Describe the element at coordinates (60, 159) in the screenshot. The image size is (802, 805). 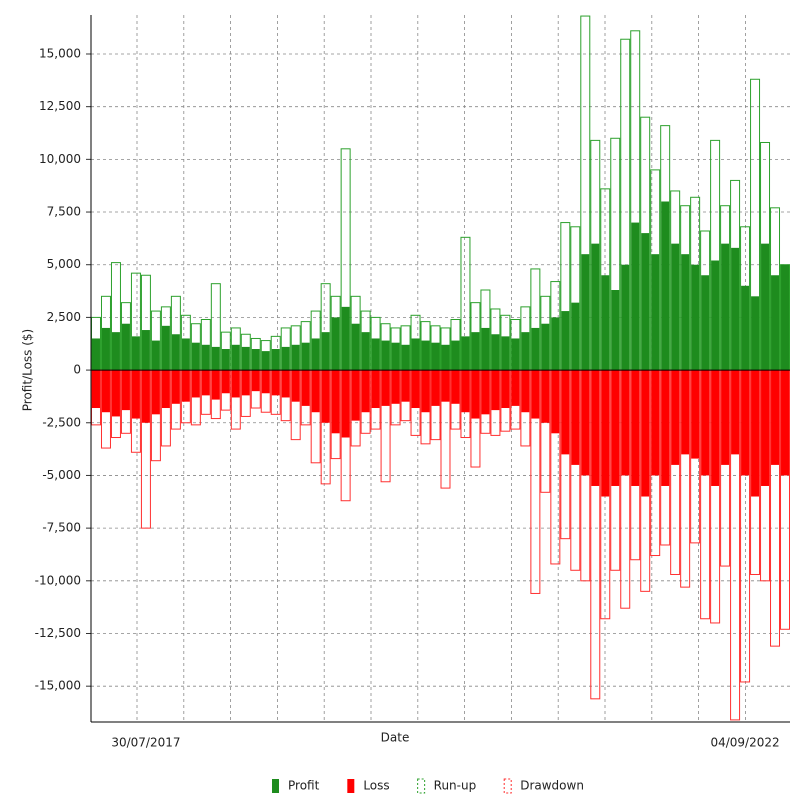
I see `y-tick-label: 10,000` at that location.